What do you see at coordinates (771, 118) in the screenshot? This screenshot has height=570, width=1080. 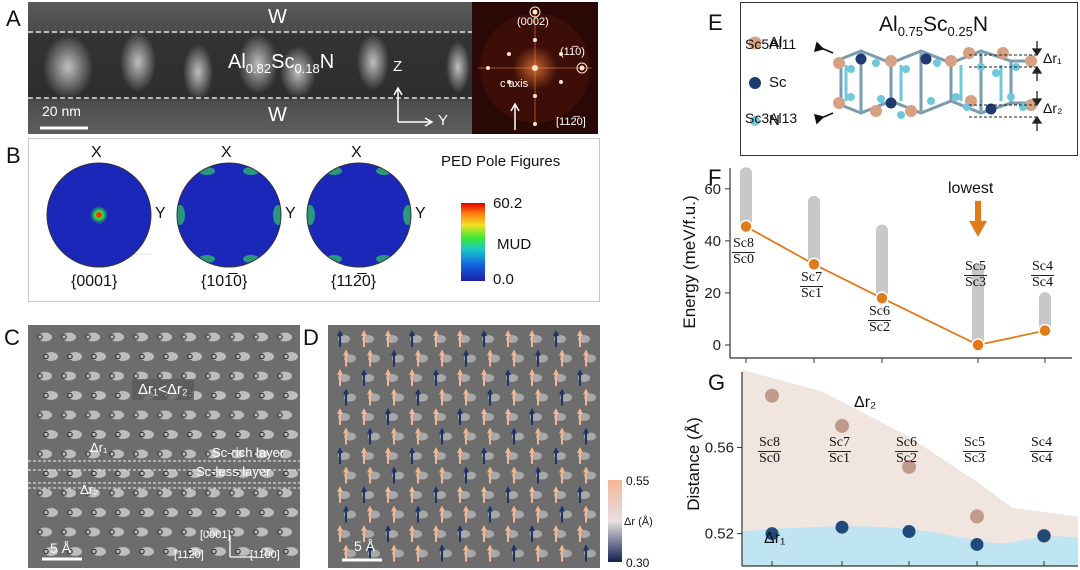 I see `config-bottom-label: Sc3Al13` at bounding box center [771, 118].